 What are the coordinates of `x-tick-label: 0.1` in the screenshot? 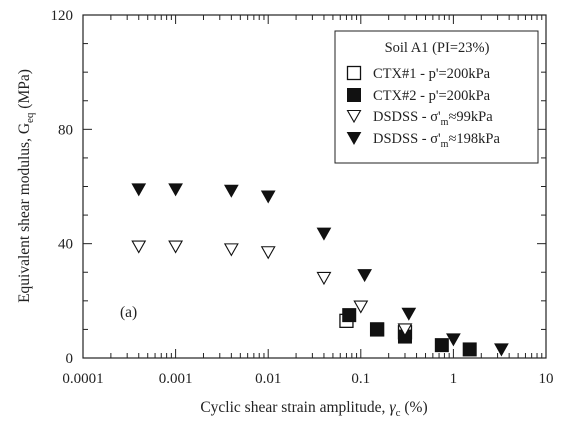 It's located at (360, 379).